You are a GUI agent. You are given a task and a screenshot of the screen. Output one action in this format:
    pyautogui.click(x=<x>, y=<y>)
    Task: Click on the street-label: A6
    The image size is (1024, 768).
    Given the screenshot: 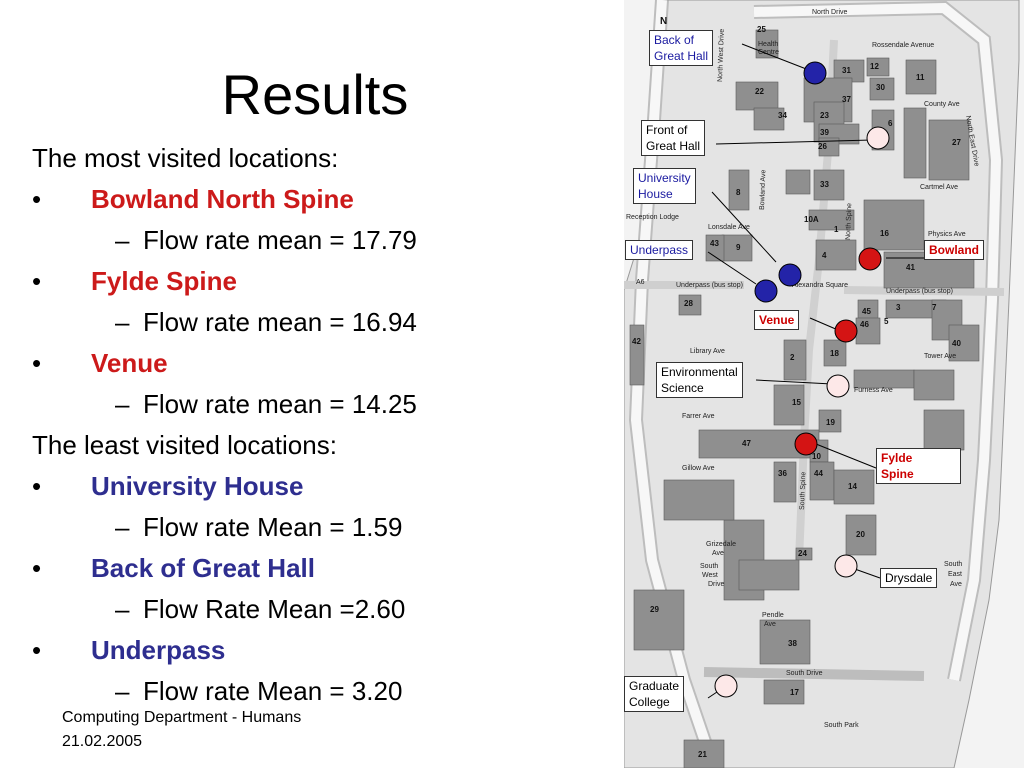 What is the action you would take?
    pyautogui.click(x=640, y=282)
    